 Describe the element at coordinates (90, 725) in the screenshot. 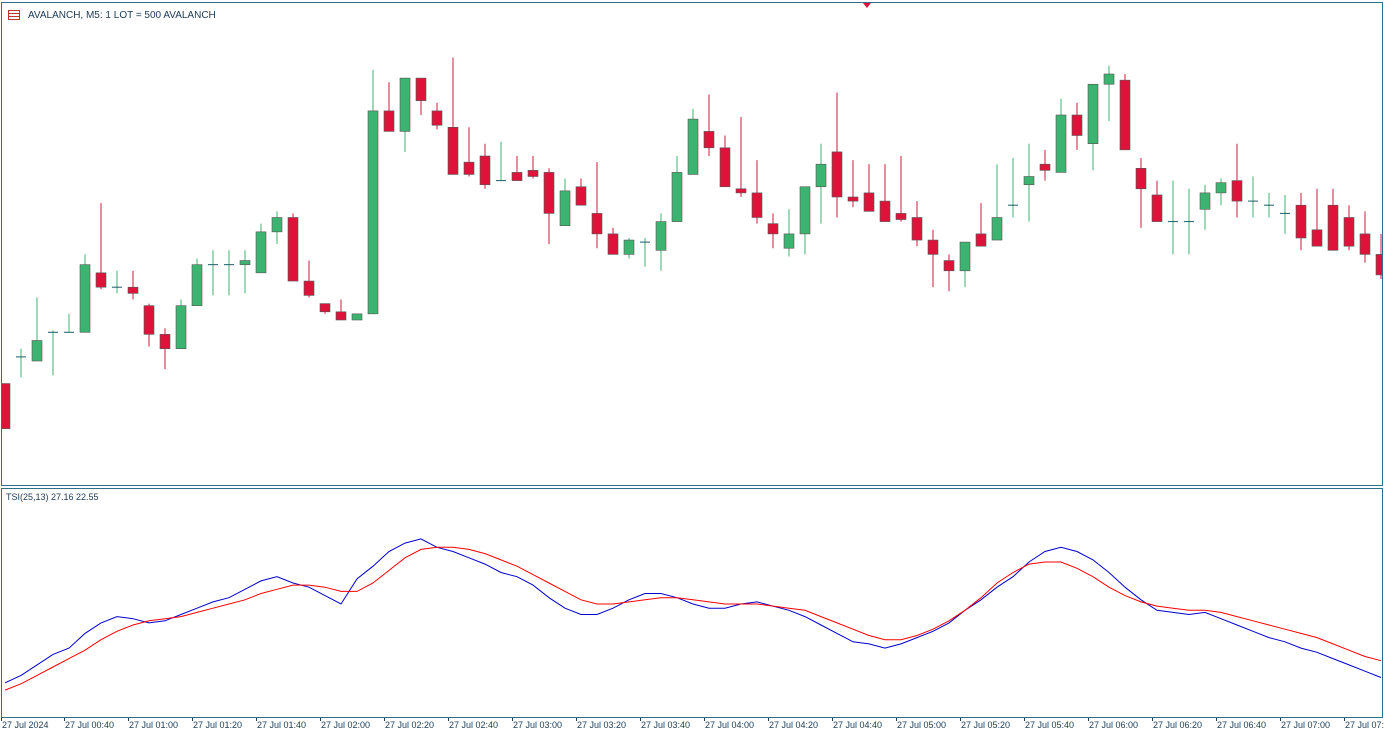

I see `time-label: 27 Jul 00:40` at that location.